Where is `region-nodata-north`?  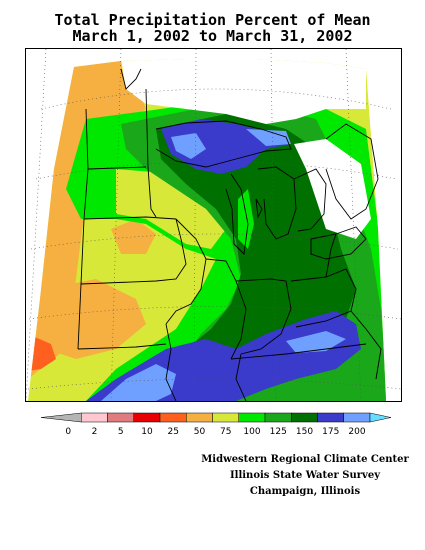
region-nodata-north is located at coordinates (243, 91).